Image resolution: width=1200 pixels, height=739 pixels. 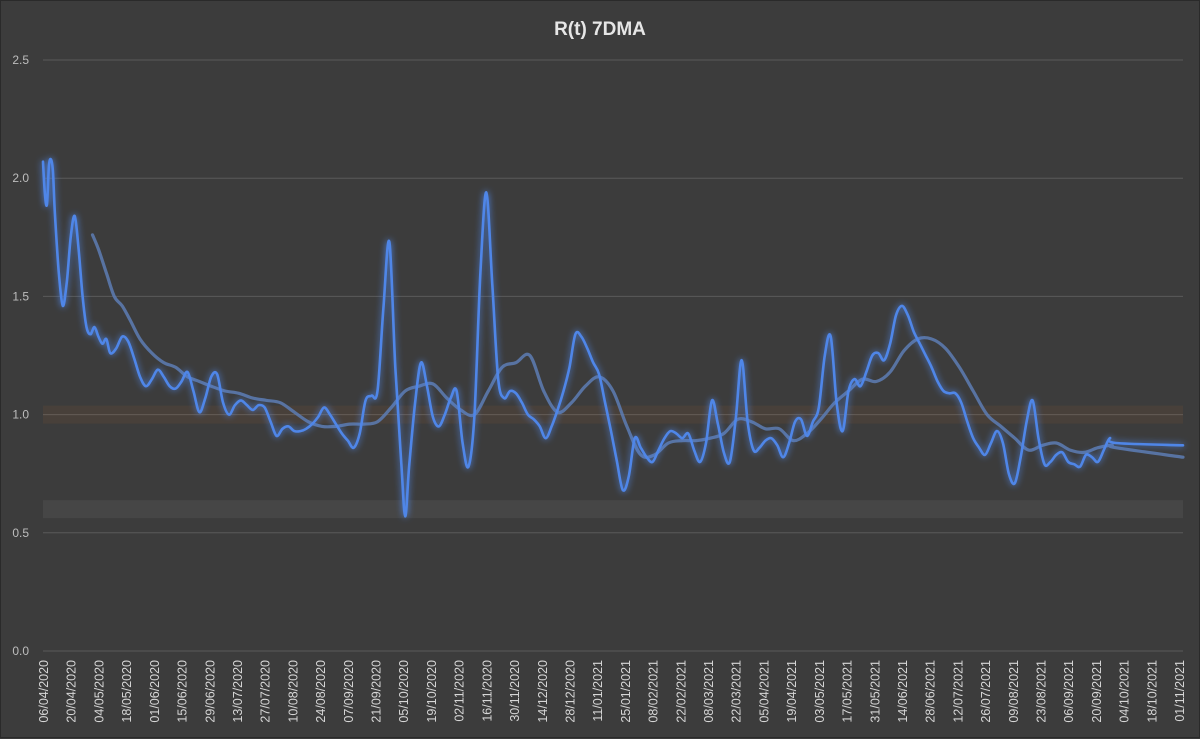 What do you see at coordinates (820, 691) in the screenshot?
I see `x-tick-label: 03/05/2021` at bounding box center [820, 691].